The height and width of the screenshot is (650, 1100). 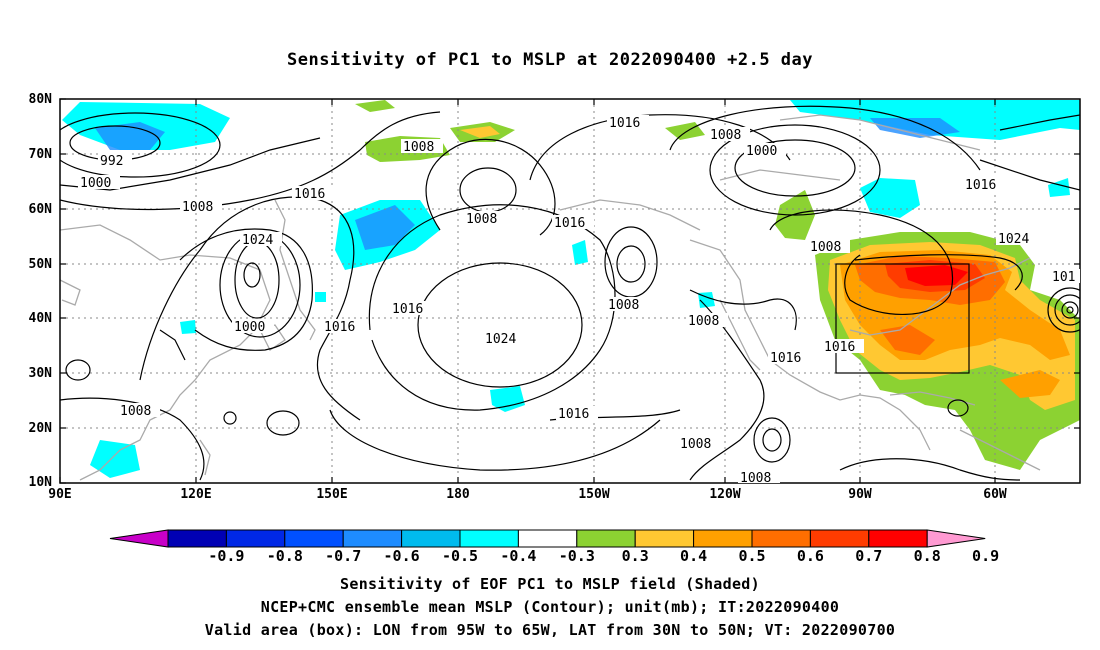 I want to click on lat-label-10n: 10N, so click(x=40, y=482).